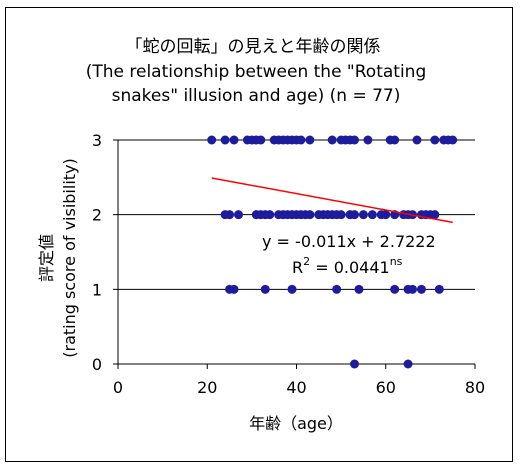 This screenshot has width=520, height=470. I want to click on r-squared-prefix: R, so click(297, 267).